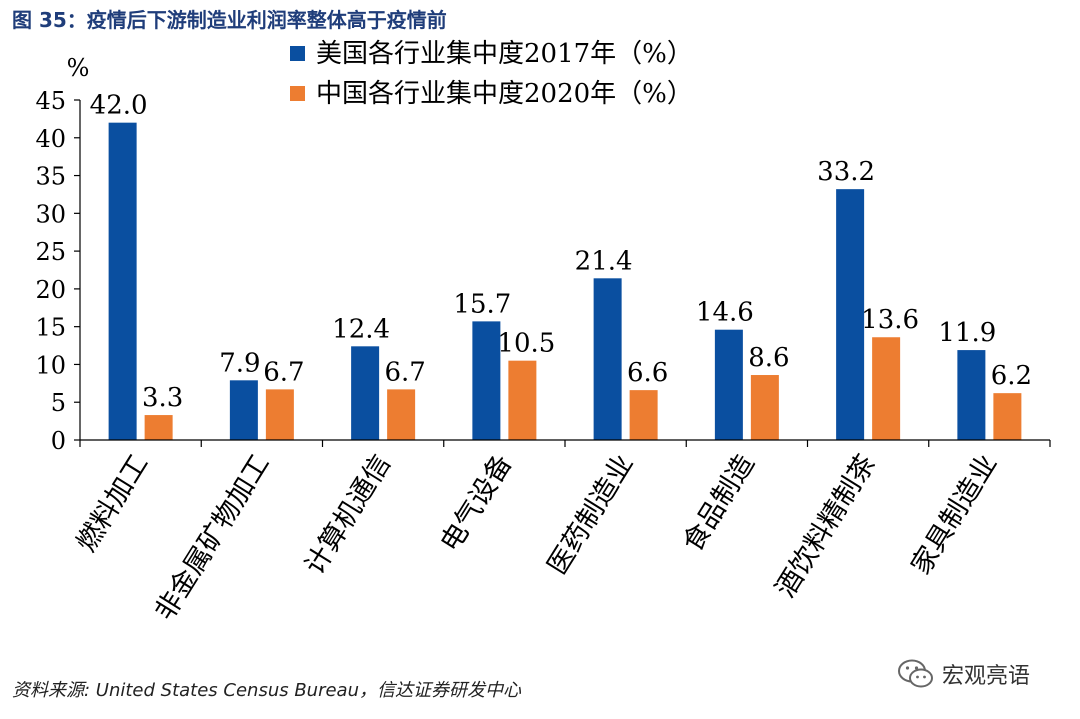 Image resolution: width=1080 pixels, height=719 pixels. Describe the element at coordinates (50, 252) in the screenshot. I see `y-tick-label: 25` at that location.